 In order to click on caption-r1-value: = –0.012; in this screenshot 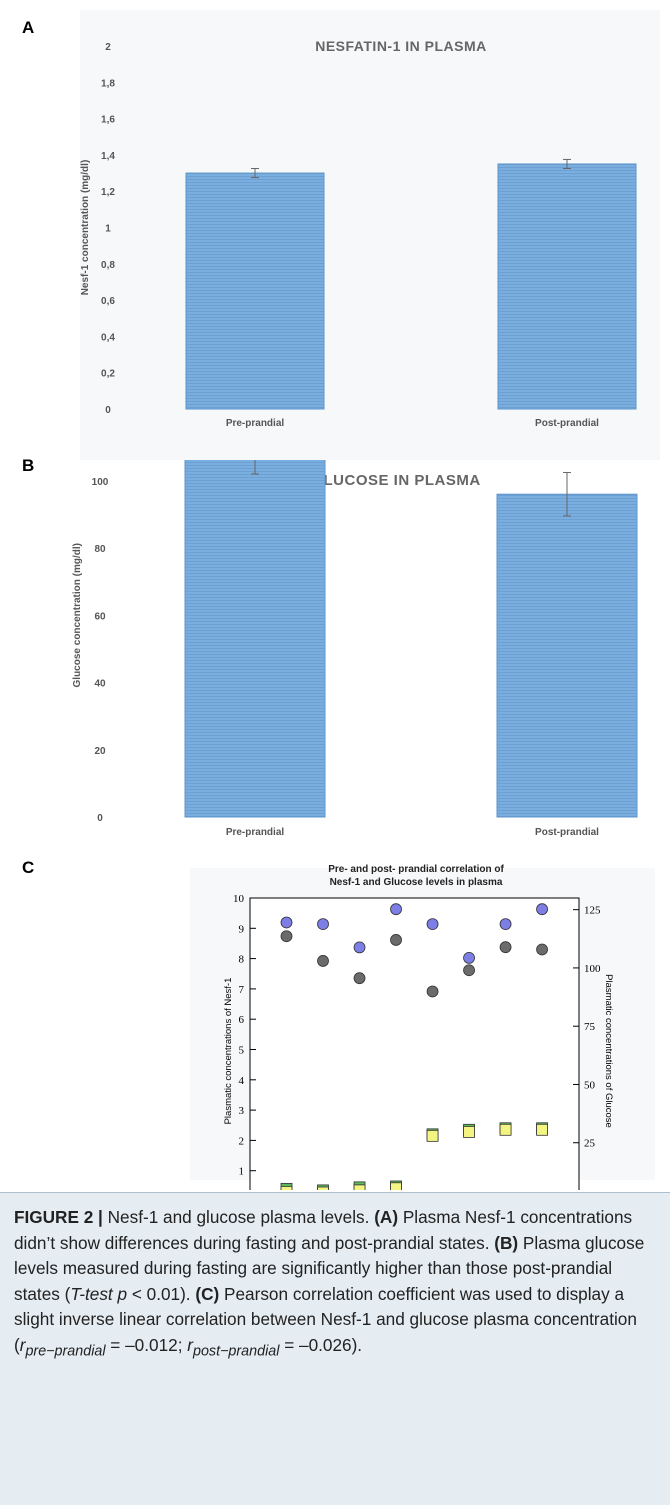, I will do `click(146, 1344)`.